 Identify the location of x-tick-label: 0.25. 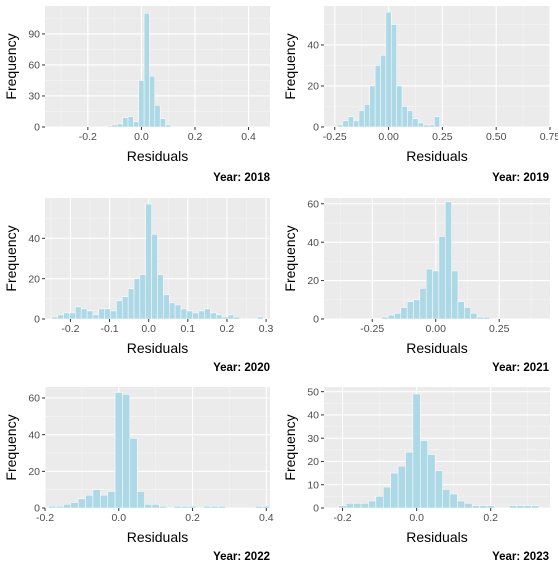
(442, 137).